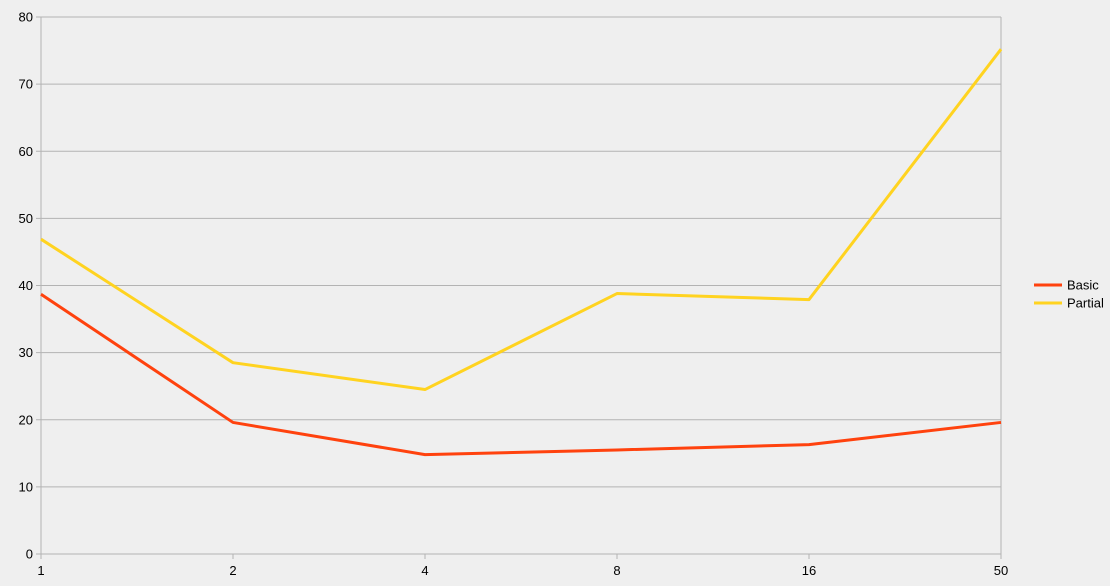 Image resolution: width=1110 pixels, height=586 pixels. I want to click on x-tick-labels: 1 2 4 8 16 50, so click(522, 570).